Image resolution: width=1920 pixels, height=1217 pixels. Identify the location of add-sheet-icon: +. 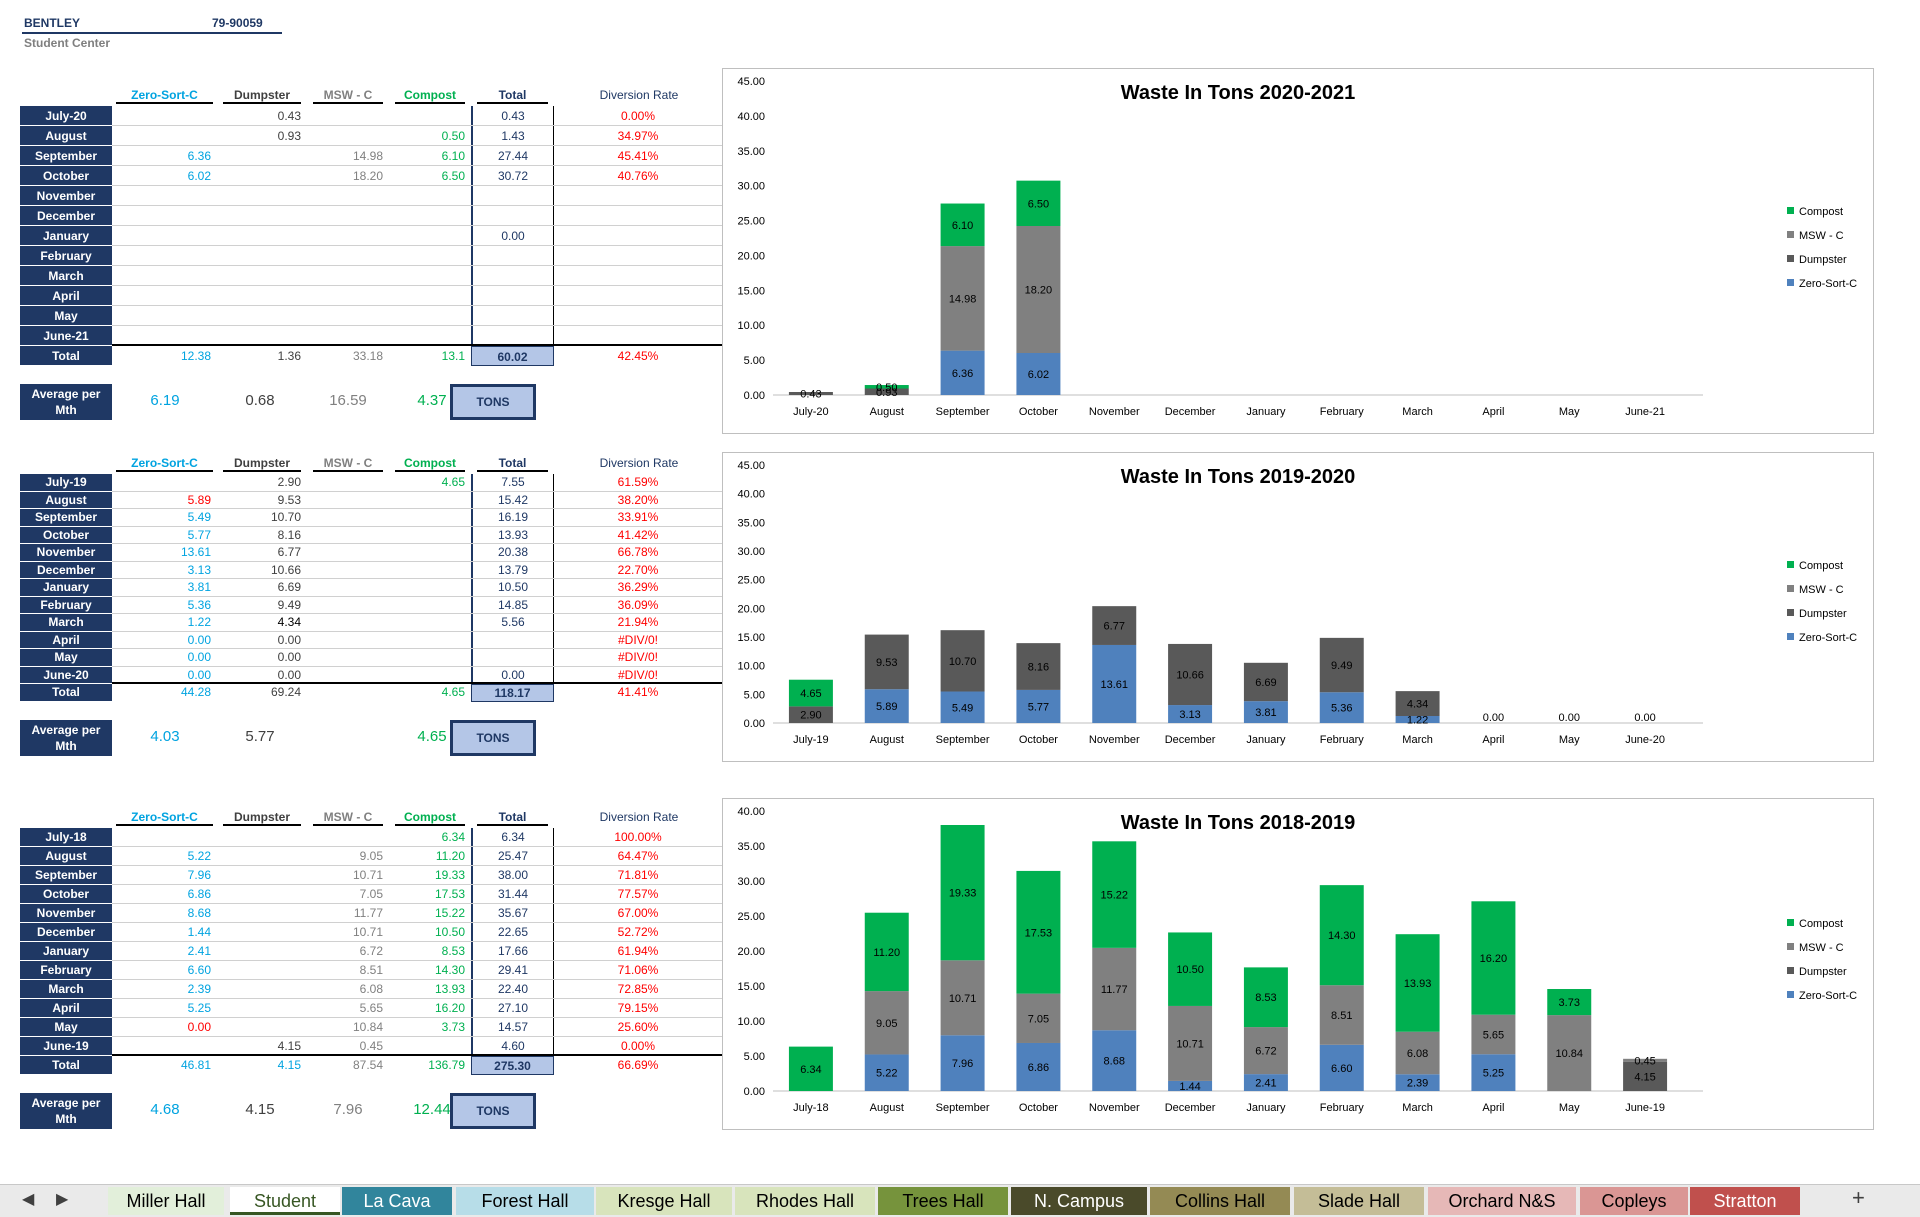
(1858, 1197).